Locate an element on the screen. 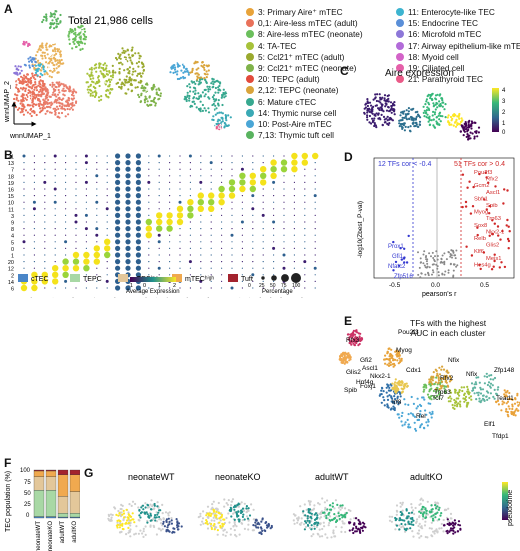 The height and width of the screenshot is (551, 520). stacked-bar-category-label: neonateKO is located at coordinates (51, 536).